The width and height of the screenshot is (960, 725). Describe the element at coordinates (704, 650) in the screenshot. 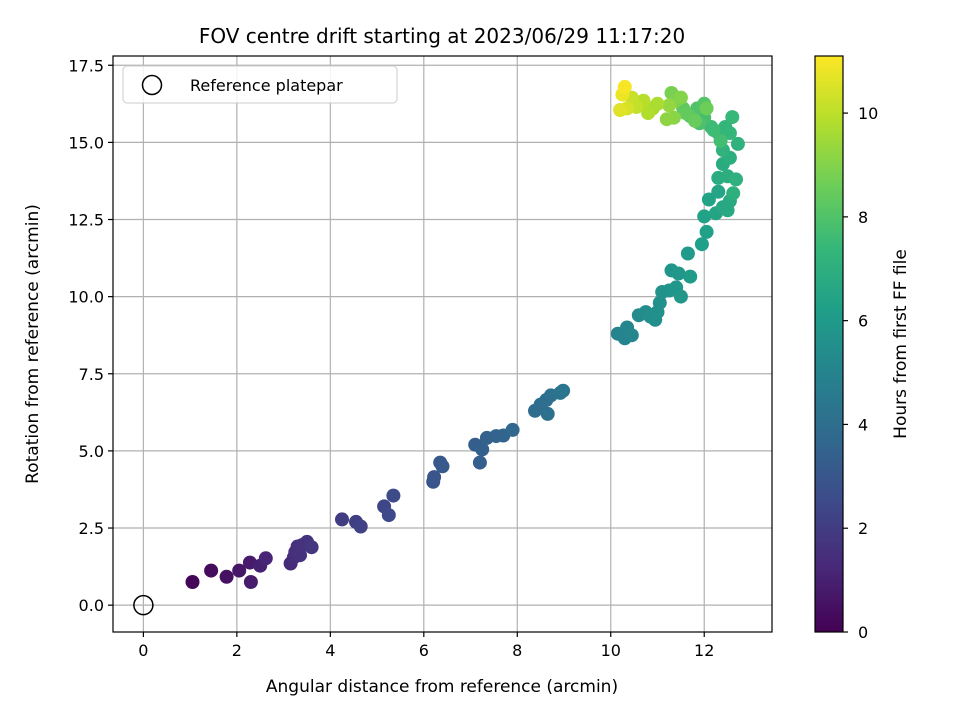

I see `x-tick-label: 12` at that location.